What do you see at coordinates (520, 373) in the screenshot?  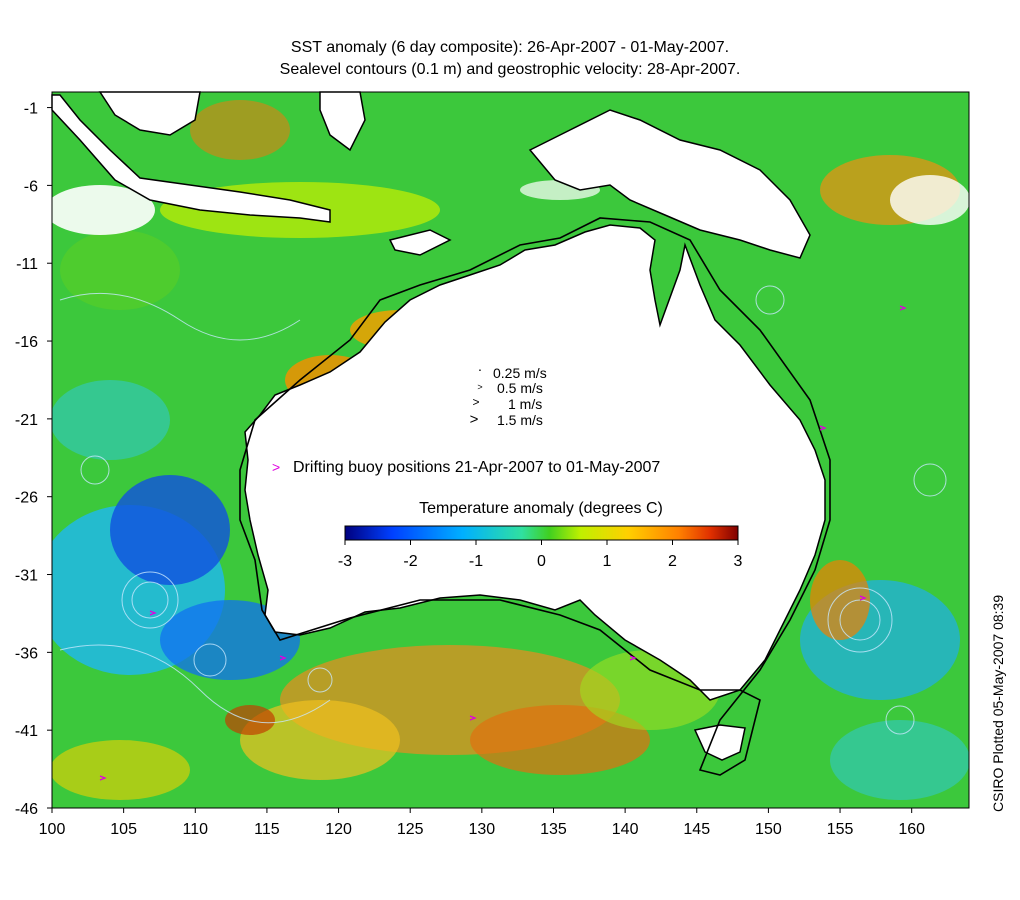 I see `vel-label-025: 0.25 m/s` at bounding box center [520, 373].